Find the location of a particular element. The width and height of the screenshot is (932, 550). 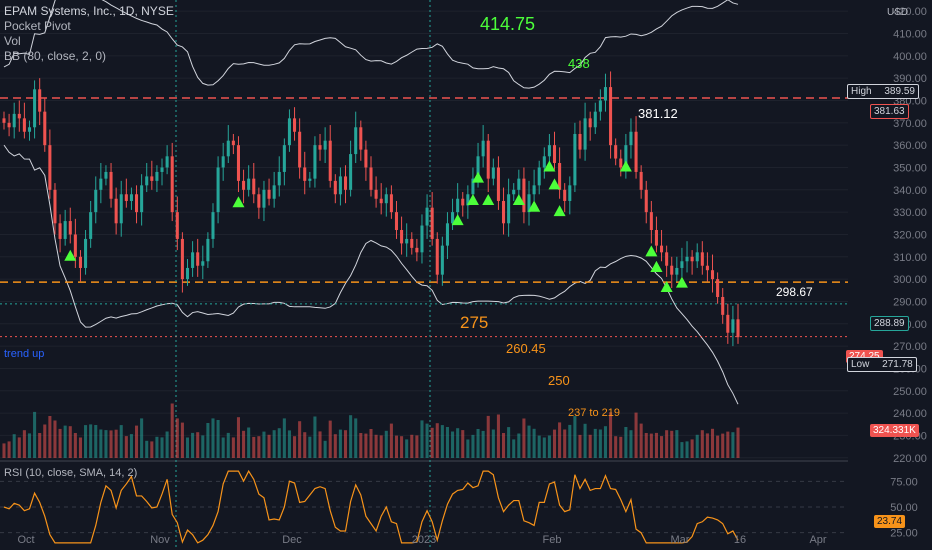

indicator-bb: BB (80, close, 2, 0) is located at coordinates (55, 56).